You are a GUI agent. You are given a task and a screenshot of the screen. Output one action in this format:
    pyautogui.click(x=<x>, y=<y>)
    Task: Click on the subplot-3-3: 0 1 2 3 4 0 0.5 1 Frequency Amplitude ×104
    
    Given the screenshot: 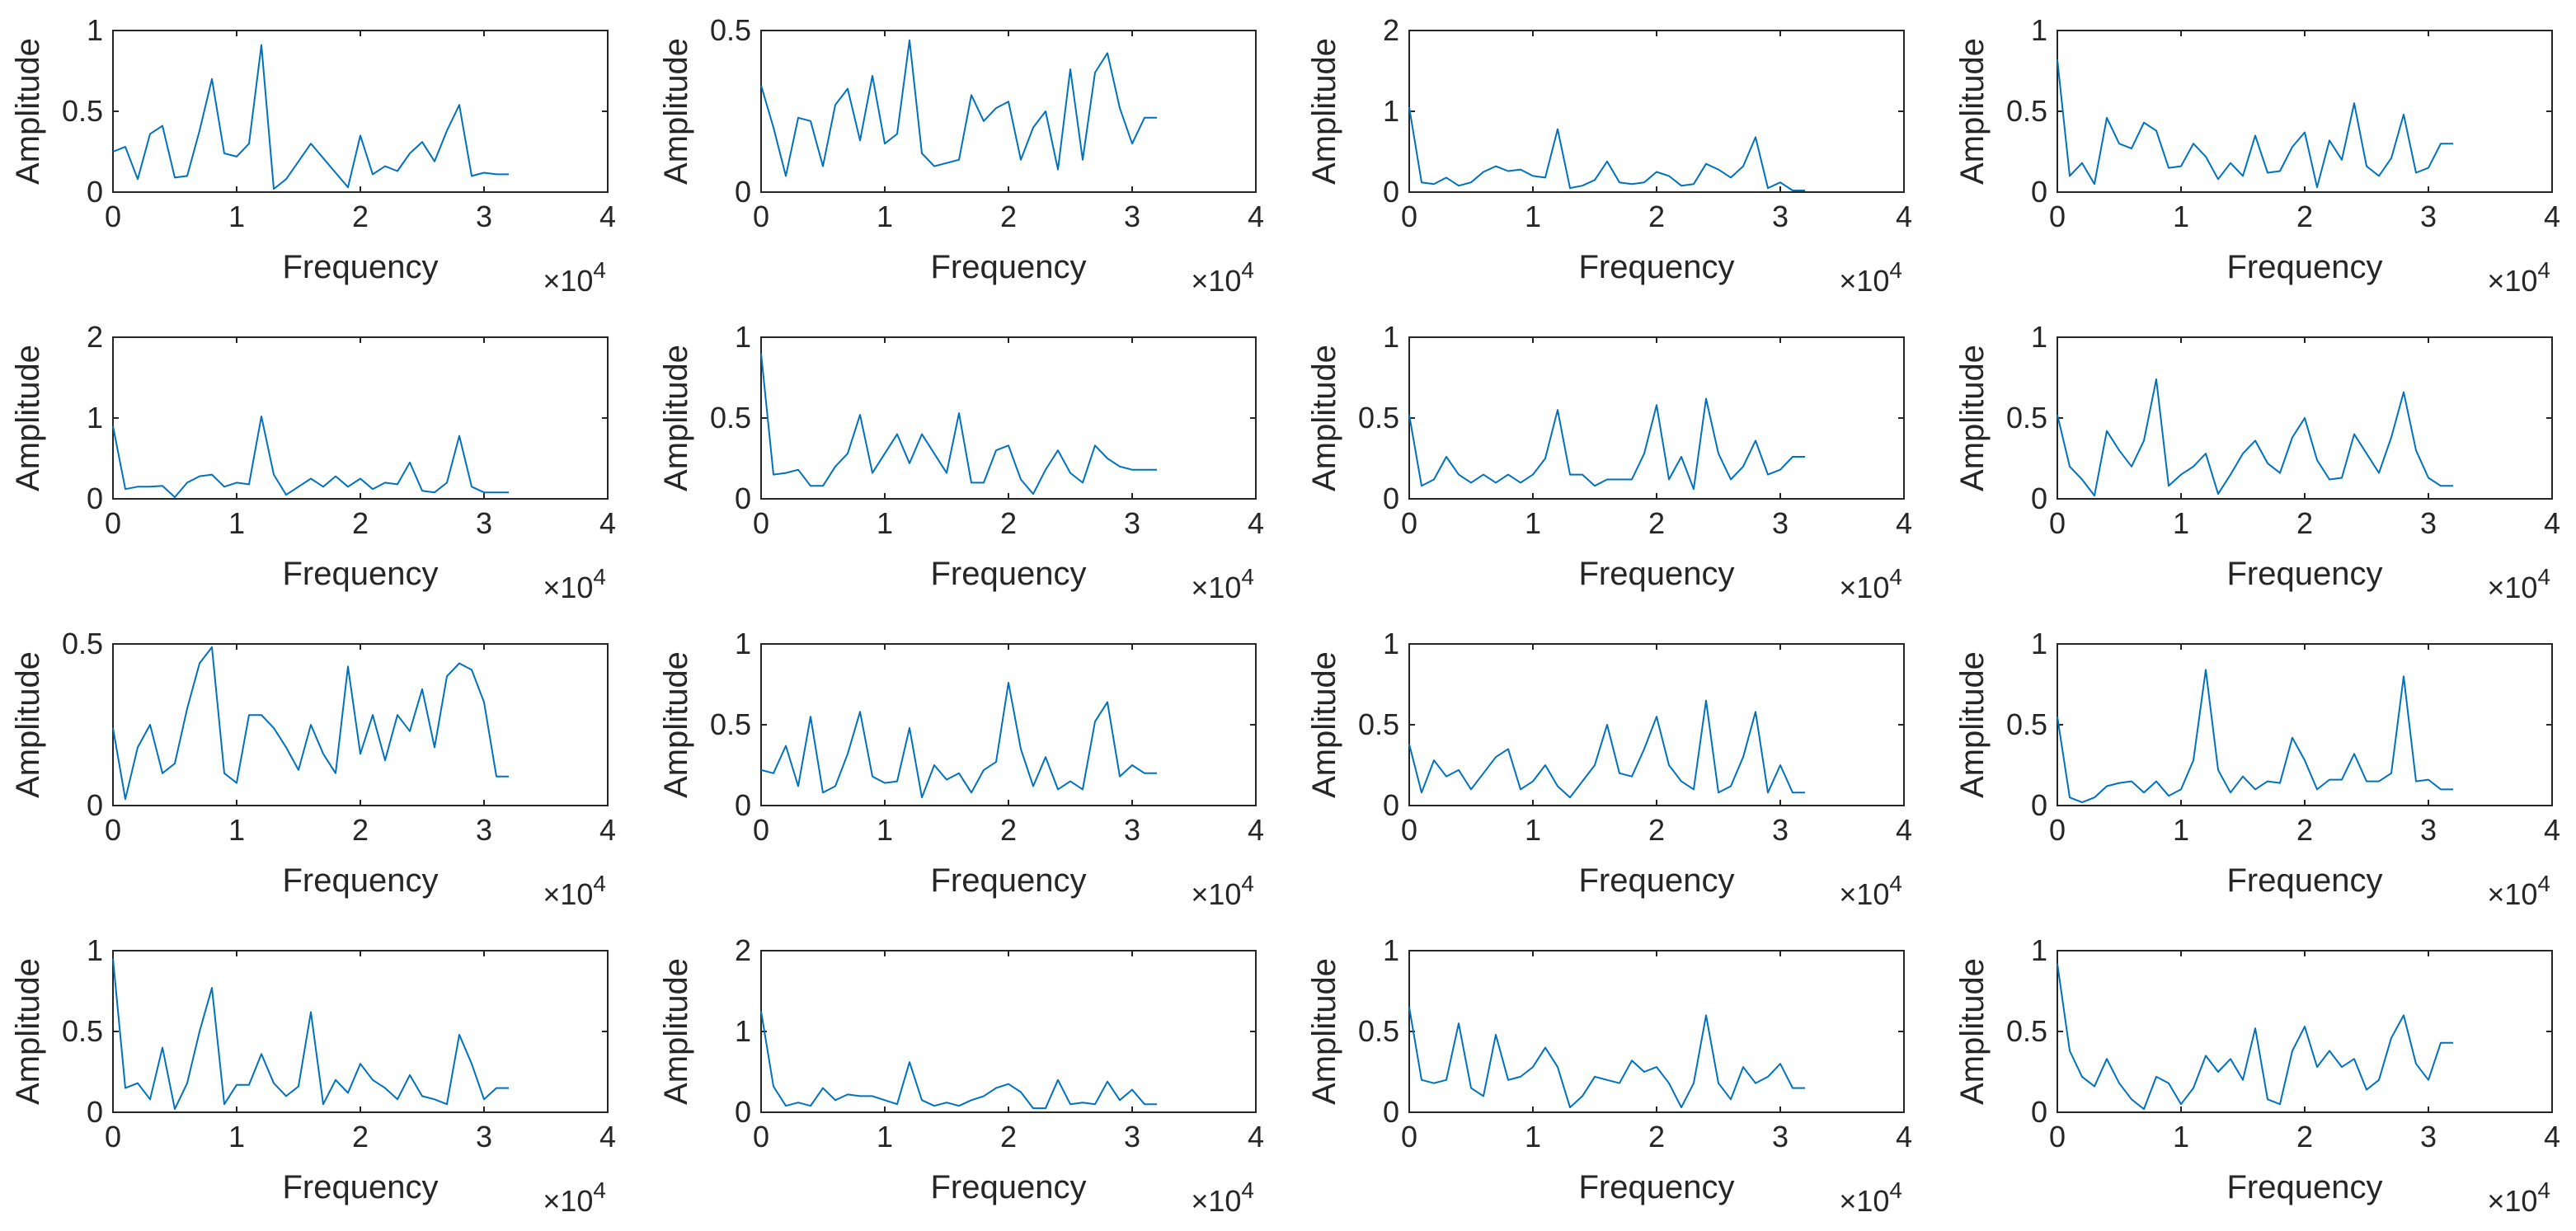 What is the action you would take?
    pyautogui.click(x=1609, y=769)
    